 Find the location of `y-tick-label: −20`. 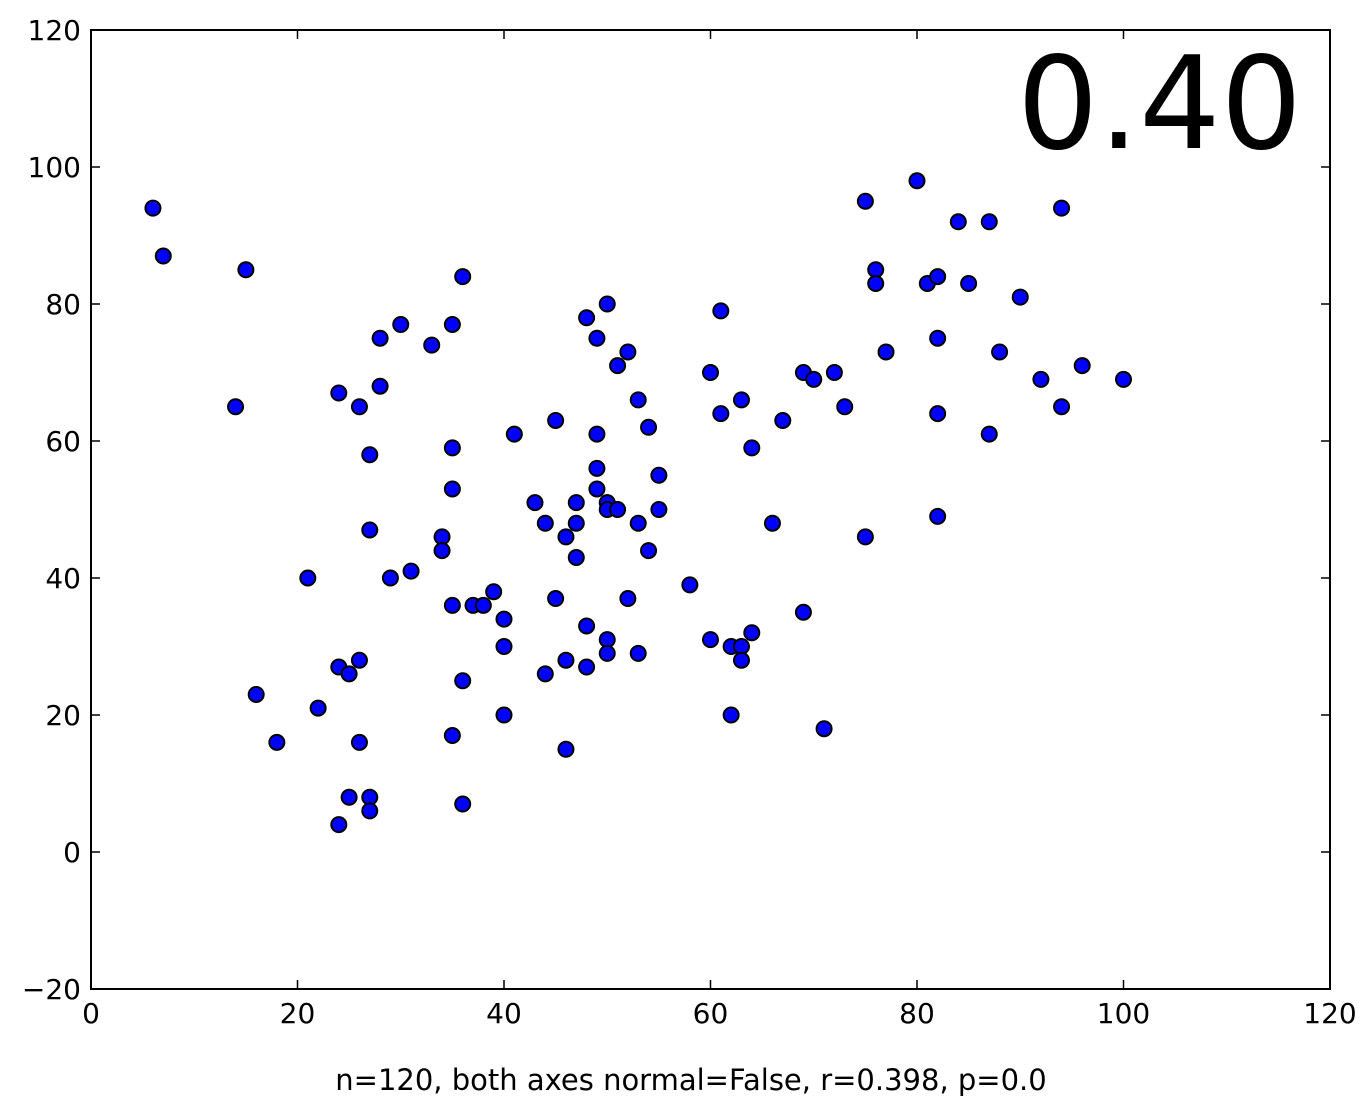

y-tick-label: −20 is located at coordinates (51, 989).